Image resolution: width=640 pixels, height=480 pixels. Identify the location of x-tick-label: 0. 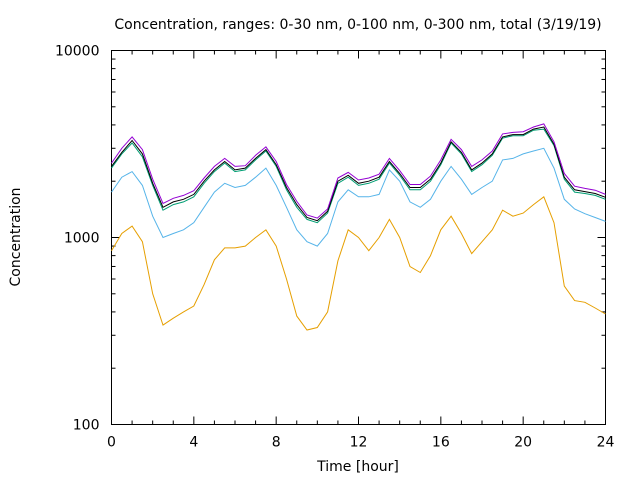
(111, 443).